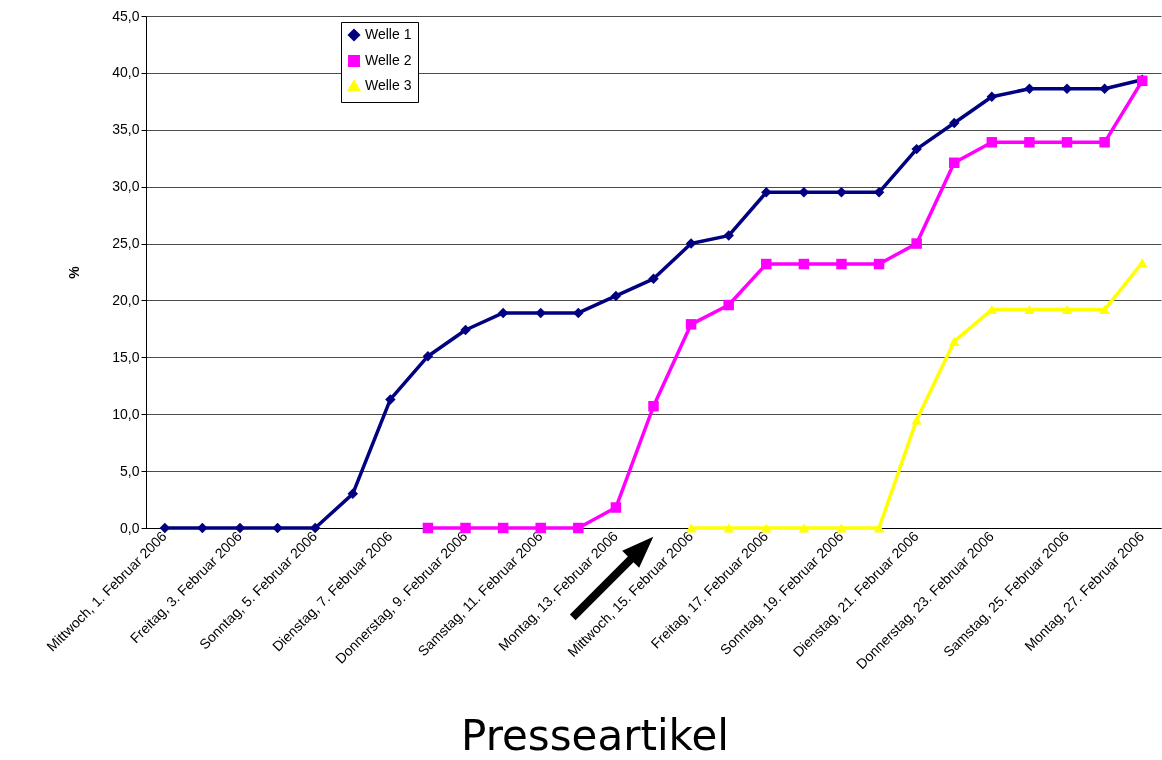 The image size is (1162, 760). Describe the element at coordinates (126, 299) in the screenshot. I see `y-tick-label: 20,0` at that location.